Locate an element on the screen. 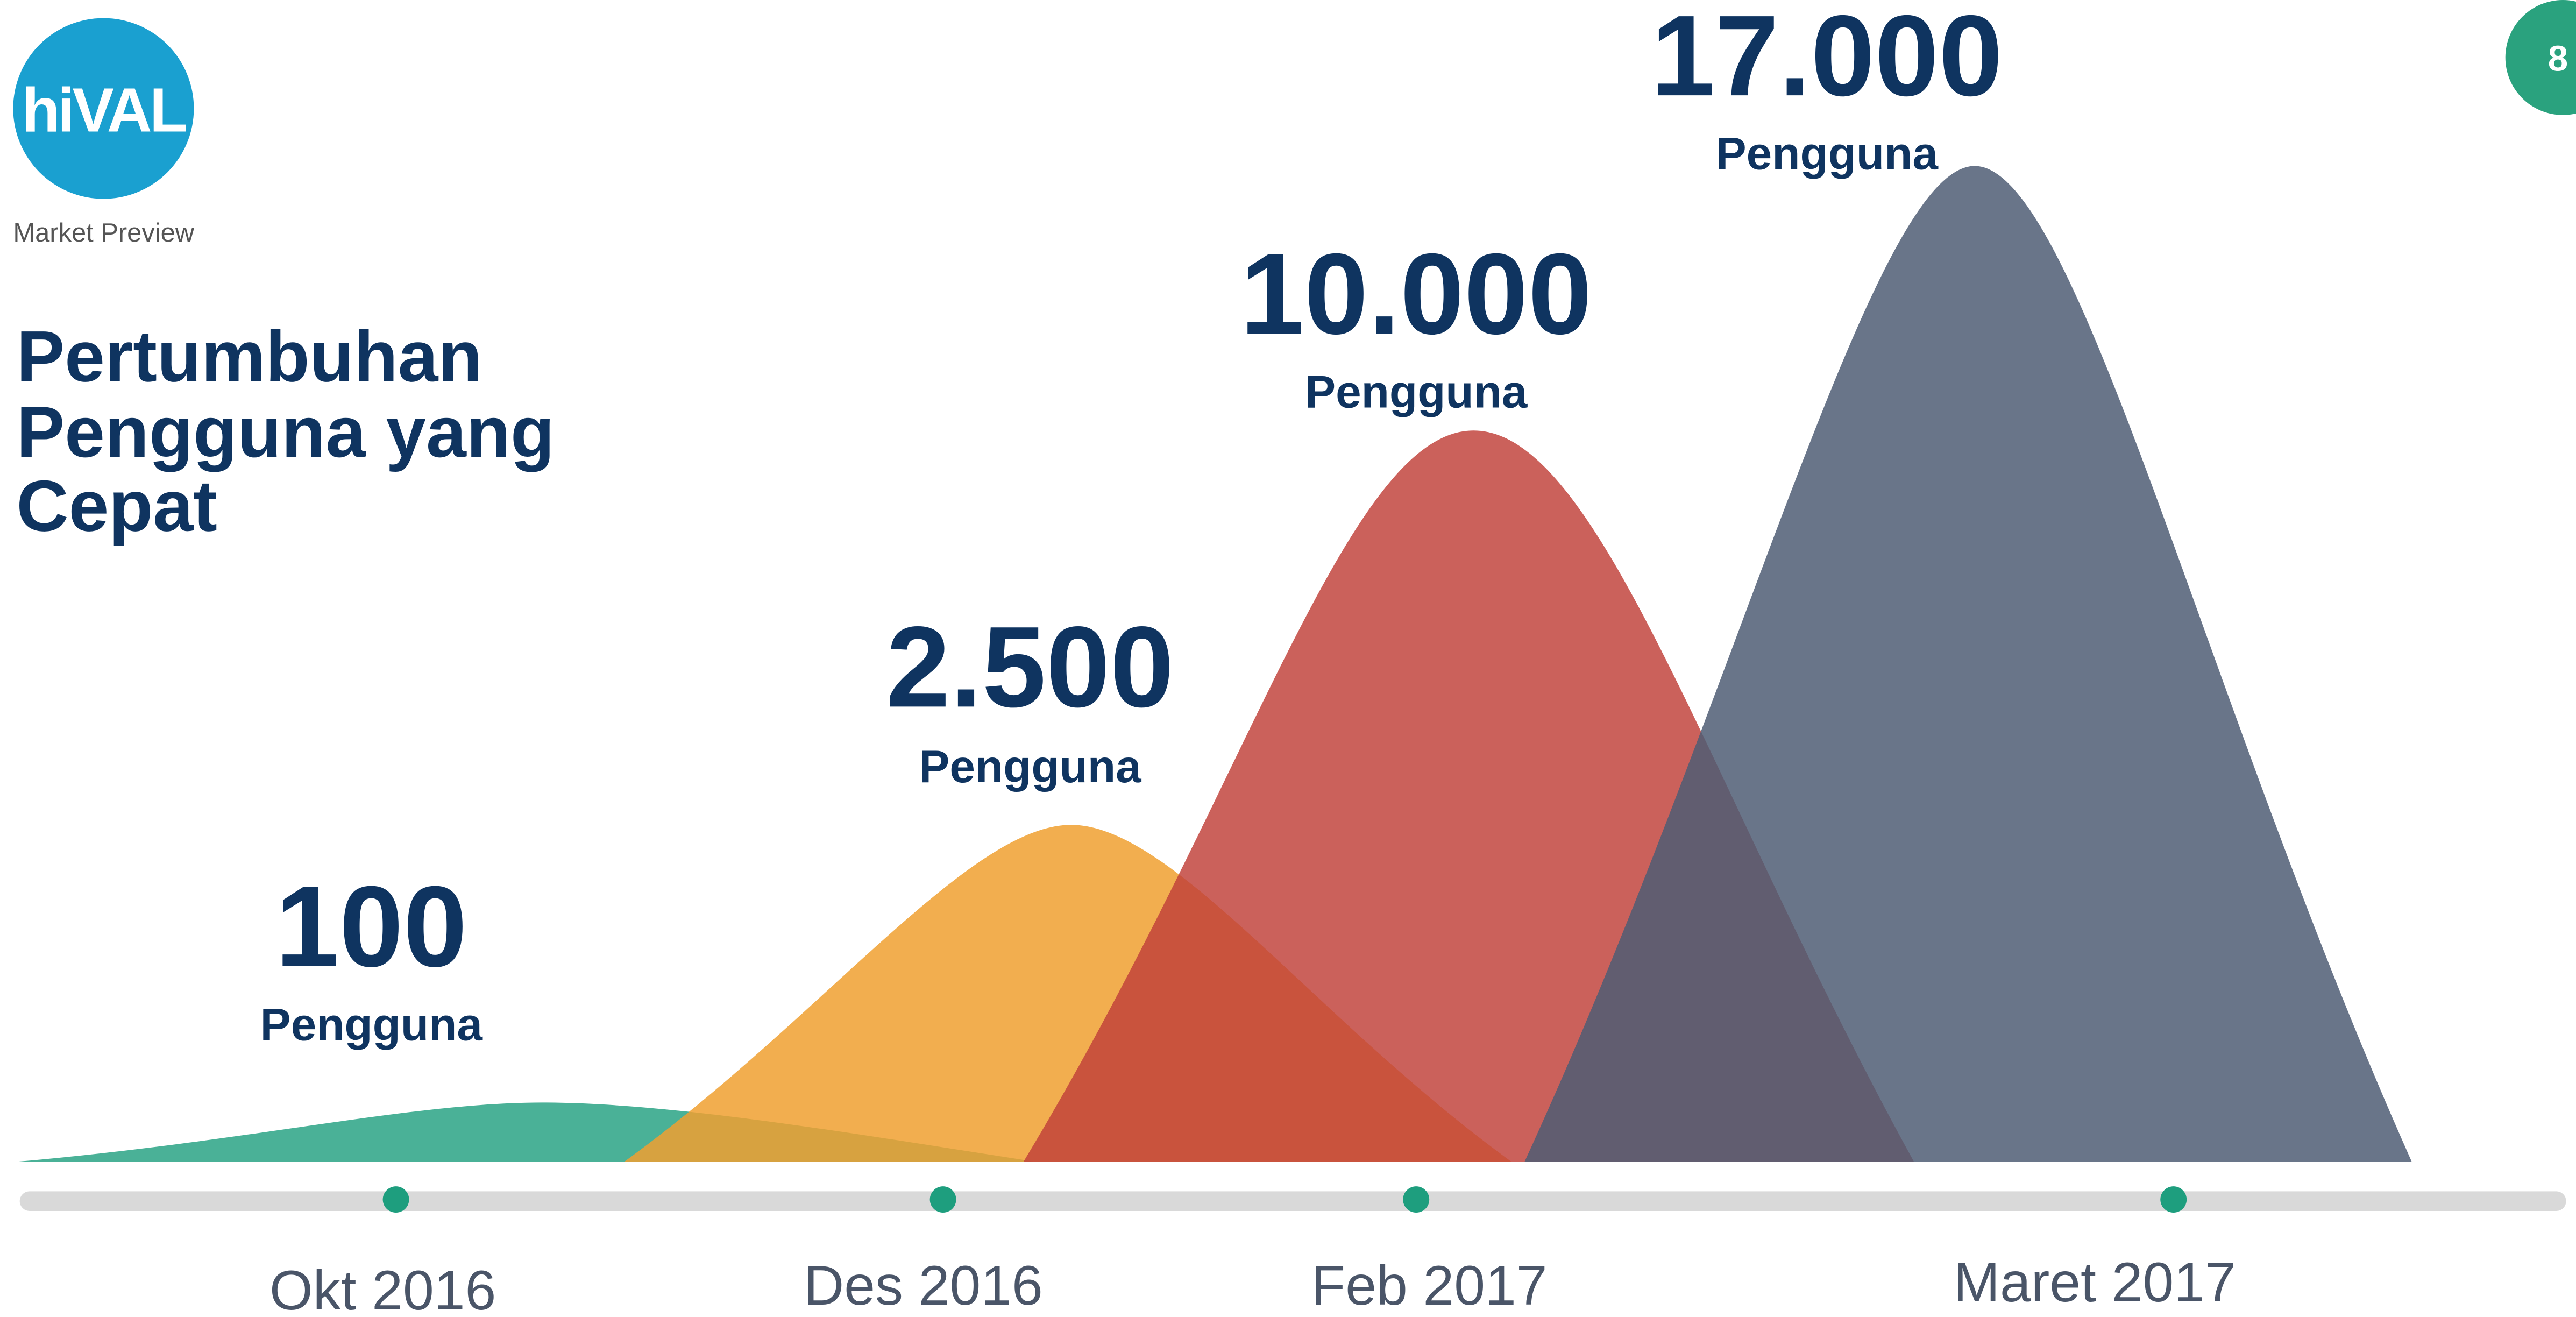 Image resolution: width=2576 pixels, height=1317 pixels. milestone-date: Des 2016 is located at coordinates (923, 1286).